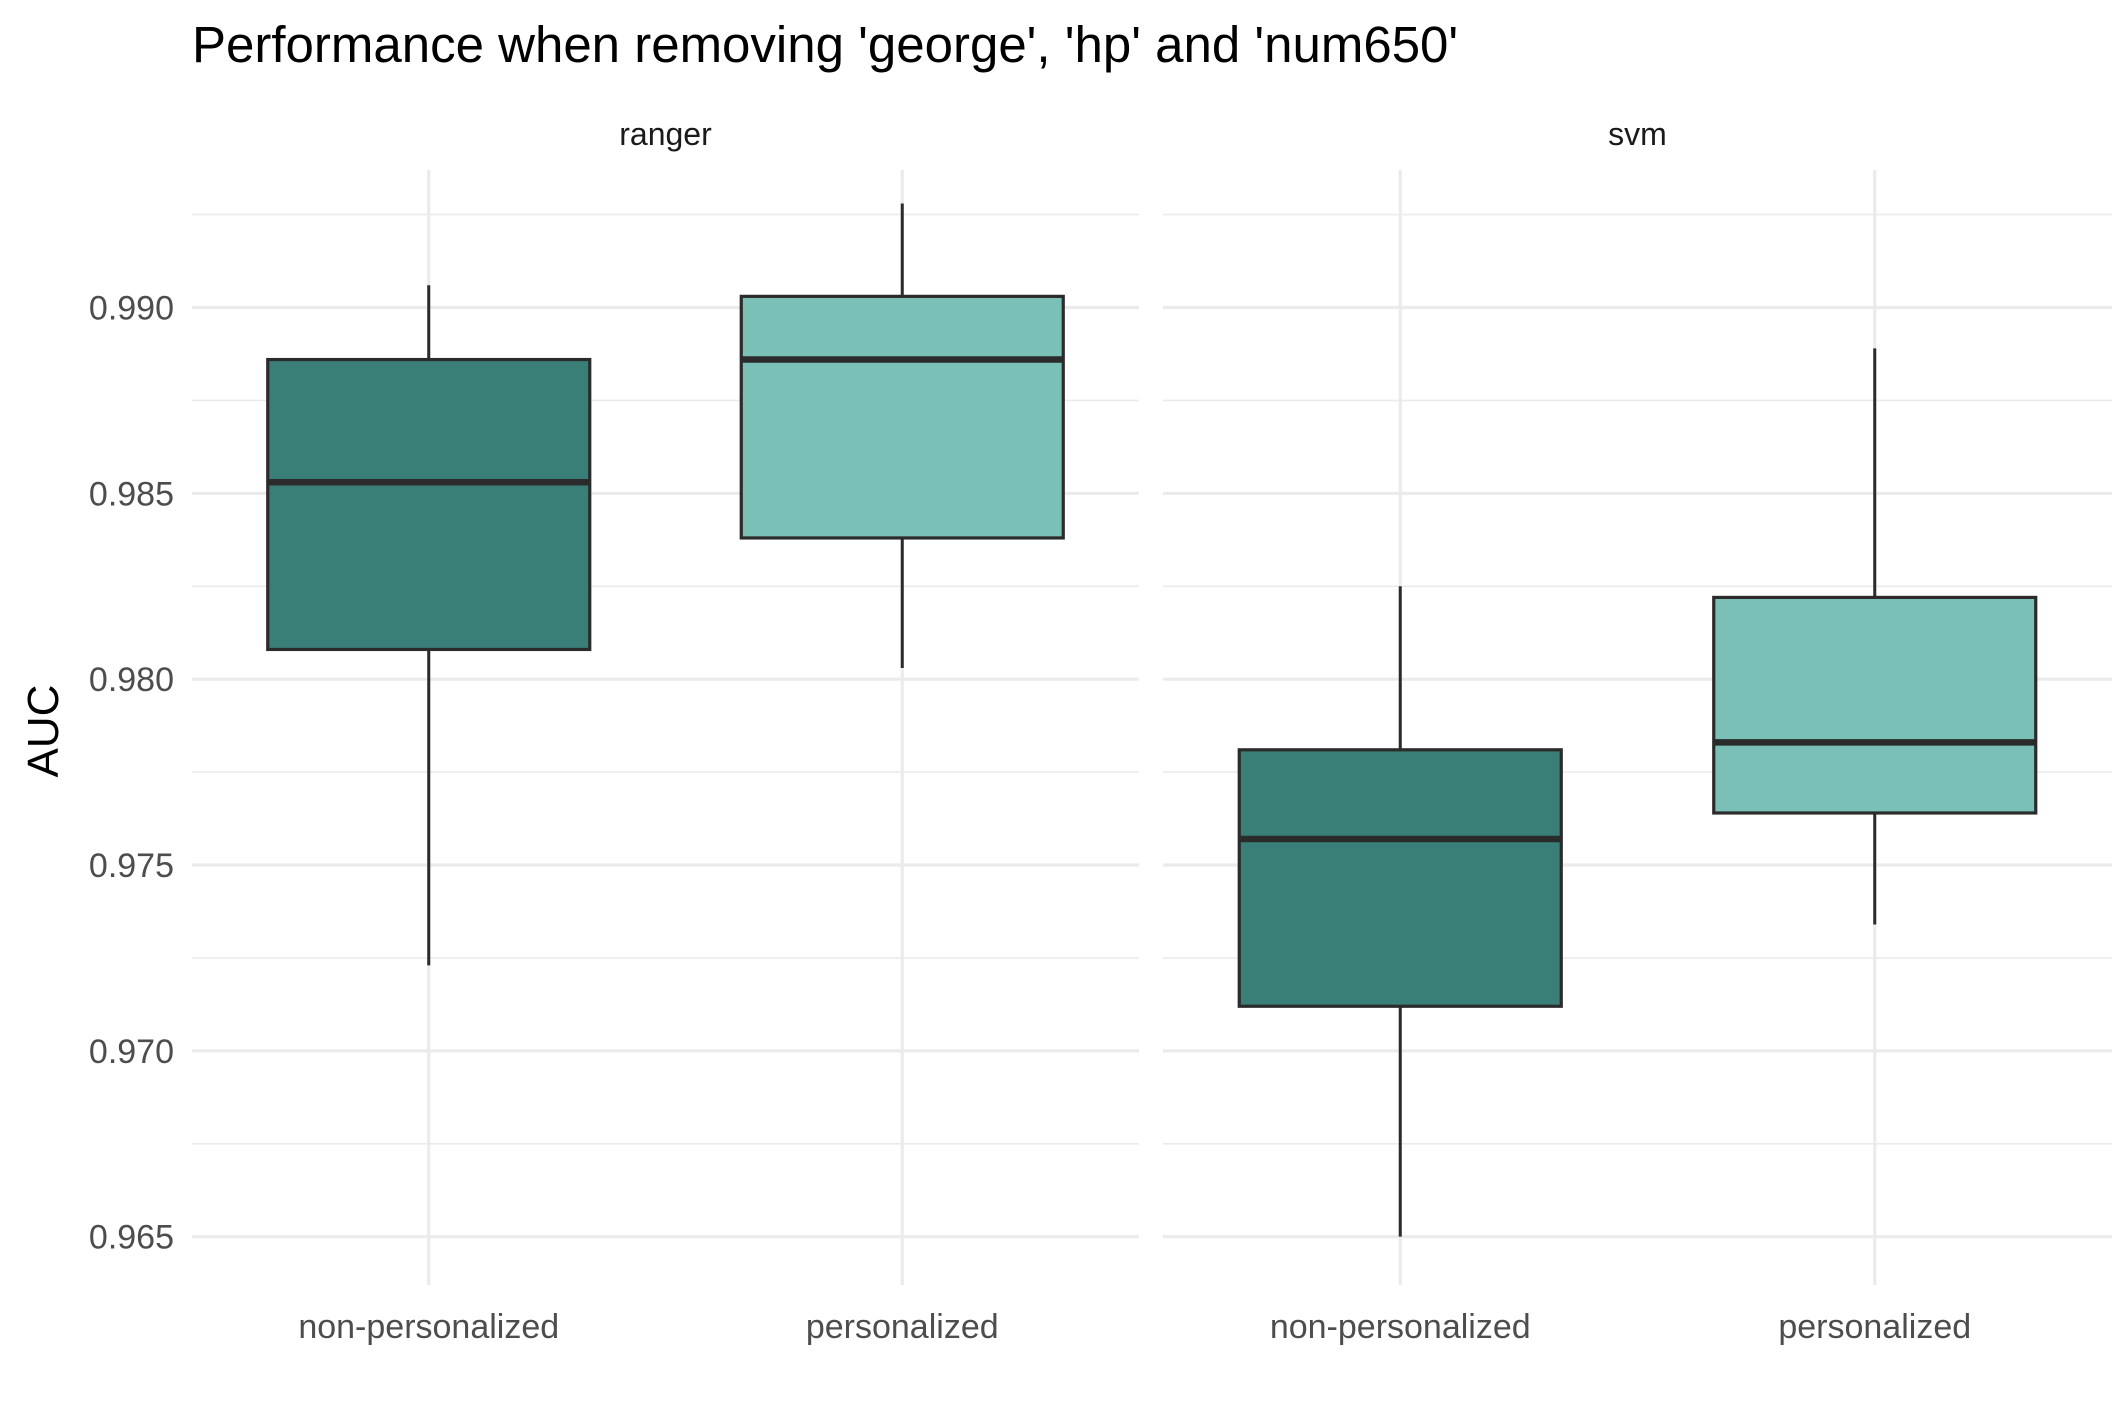 The image size is (2125, 1417). I want to click on y-axis-title: AUC, so click(43, 731).